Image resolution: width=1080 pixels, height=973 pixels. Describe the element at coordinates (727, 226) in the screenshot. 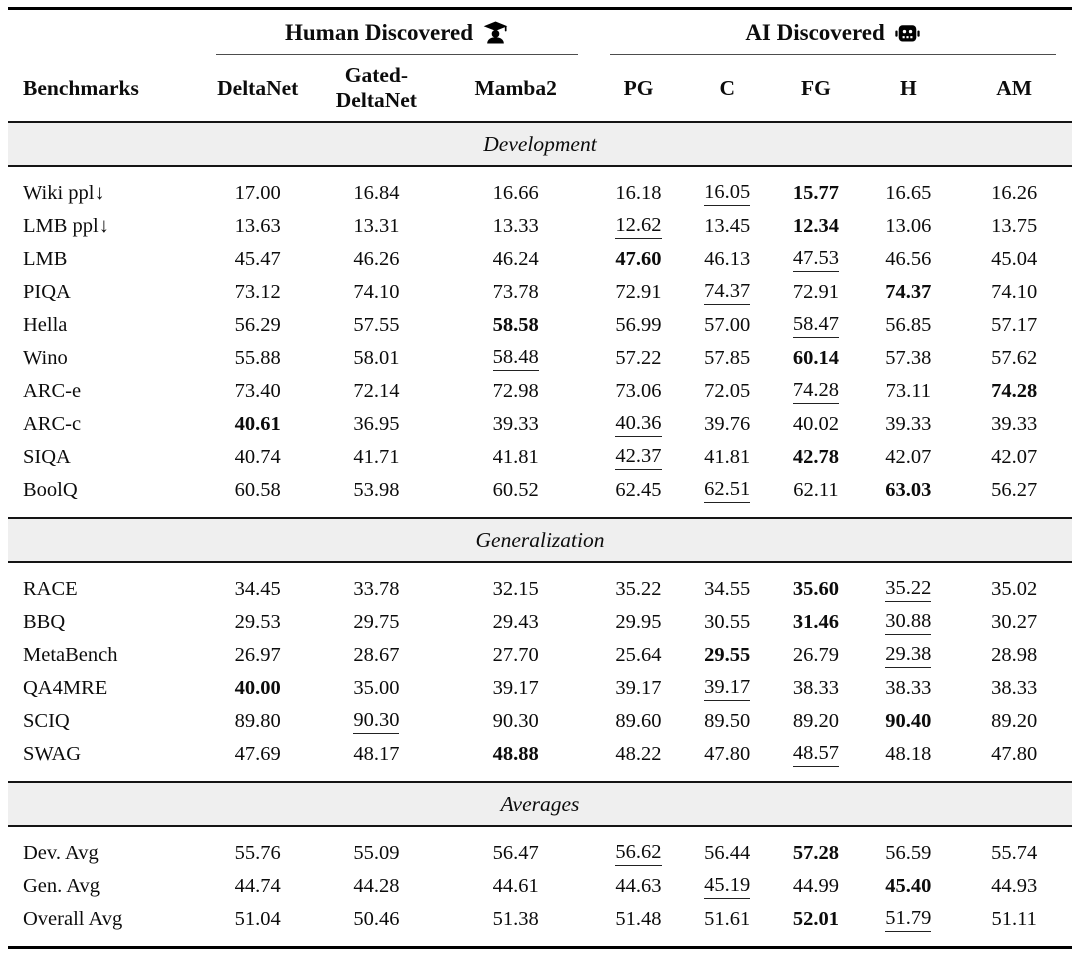

I see `value-text: 13.45` at that location.